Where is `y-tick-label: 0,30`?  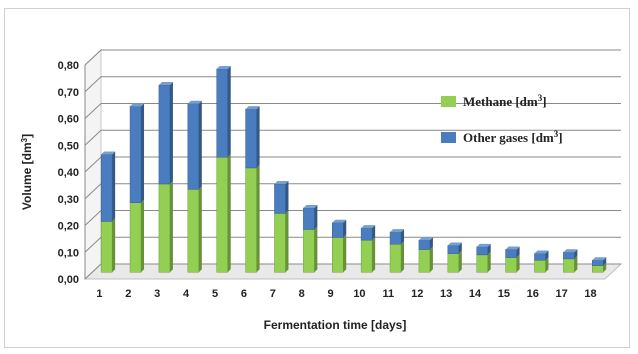
y-tick-label: 0,30 is located at coordinates (68, 200).